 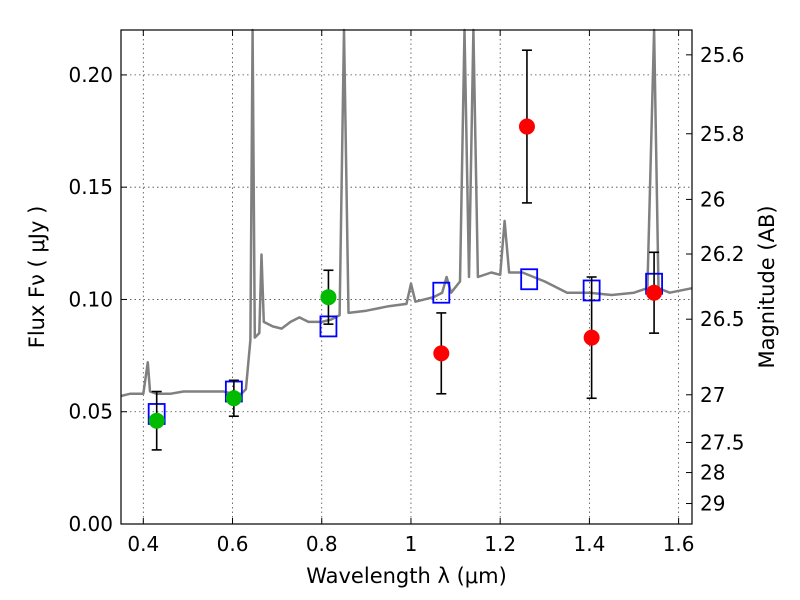 I want to click on y-tick-label: 0.20, so click(x=90, y=75).